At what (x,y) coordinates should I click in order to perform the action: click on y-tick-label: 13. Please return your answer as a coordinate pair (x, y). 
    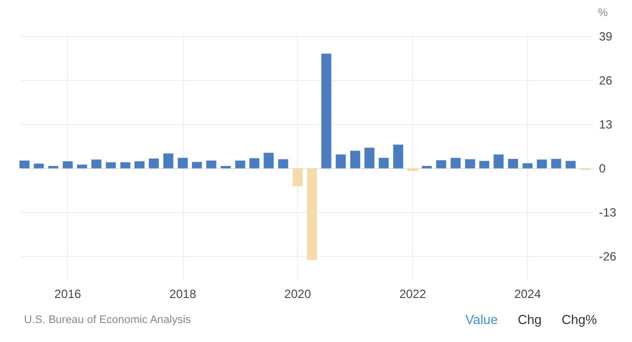
    Looking at the image, I should click on (606, 124).